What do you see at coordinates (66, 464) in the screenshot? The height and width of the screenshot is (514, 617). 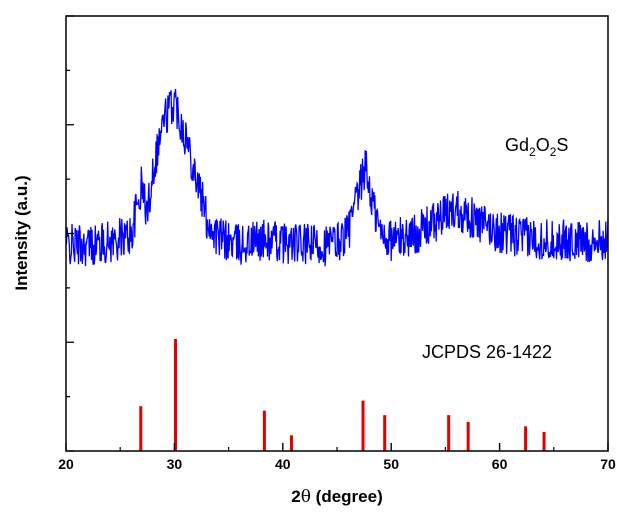 I see `x-tick-label: 20` at bounding box center [66, 464].